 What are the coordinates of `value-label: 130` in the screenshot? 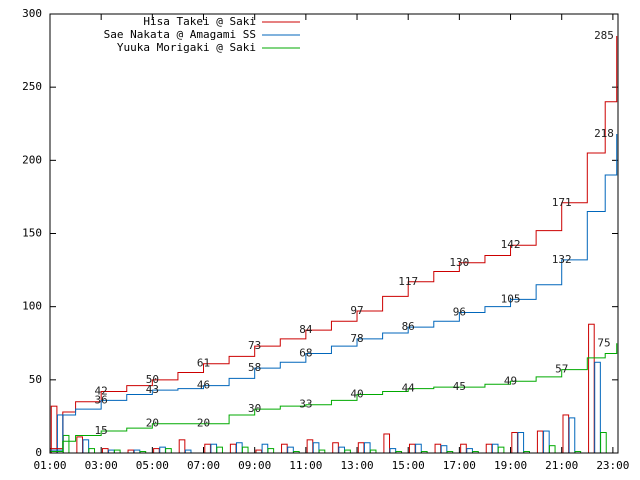 It's located at (459, 262).